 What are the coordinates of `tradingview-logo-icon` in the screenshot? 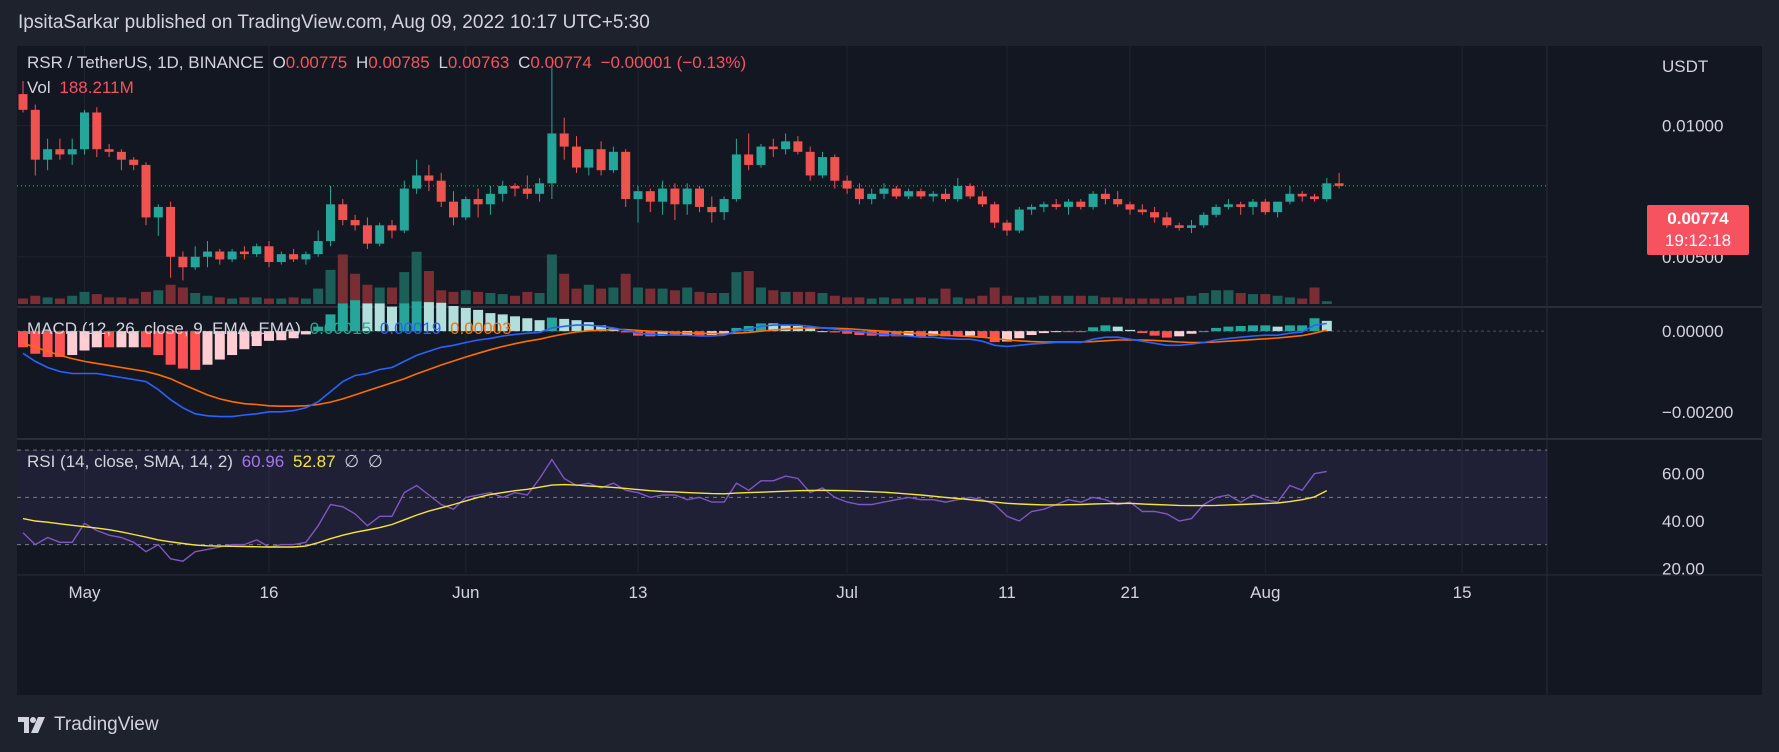 It's located at (32, 725).